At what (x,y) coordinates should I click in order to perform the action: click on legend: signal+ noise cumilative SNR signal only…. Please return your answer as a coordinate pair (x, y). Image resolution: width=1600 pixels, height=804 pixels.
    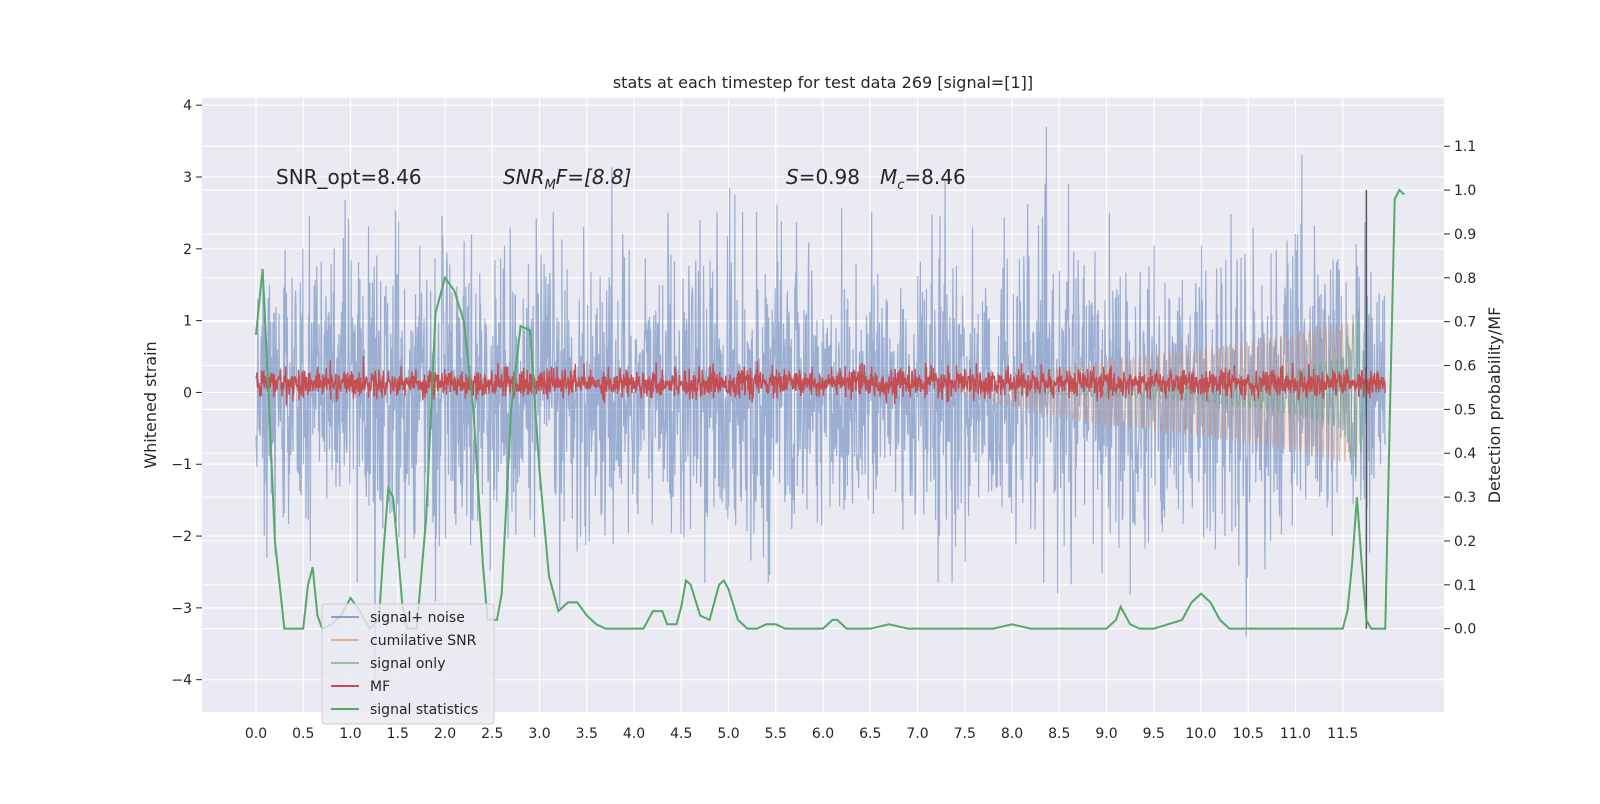
    Looking at the image, I should click on (408, 664).